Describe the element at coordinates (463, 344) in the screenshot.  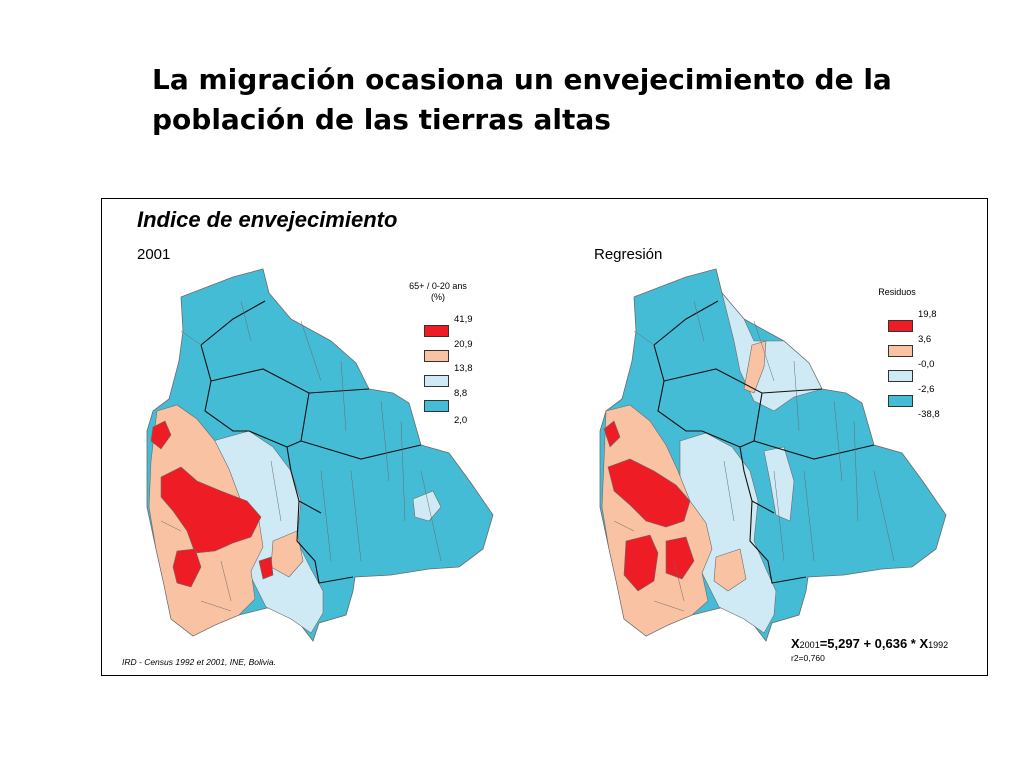
I see `left-legend-value-2: 20,9` at that location.